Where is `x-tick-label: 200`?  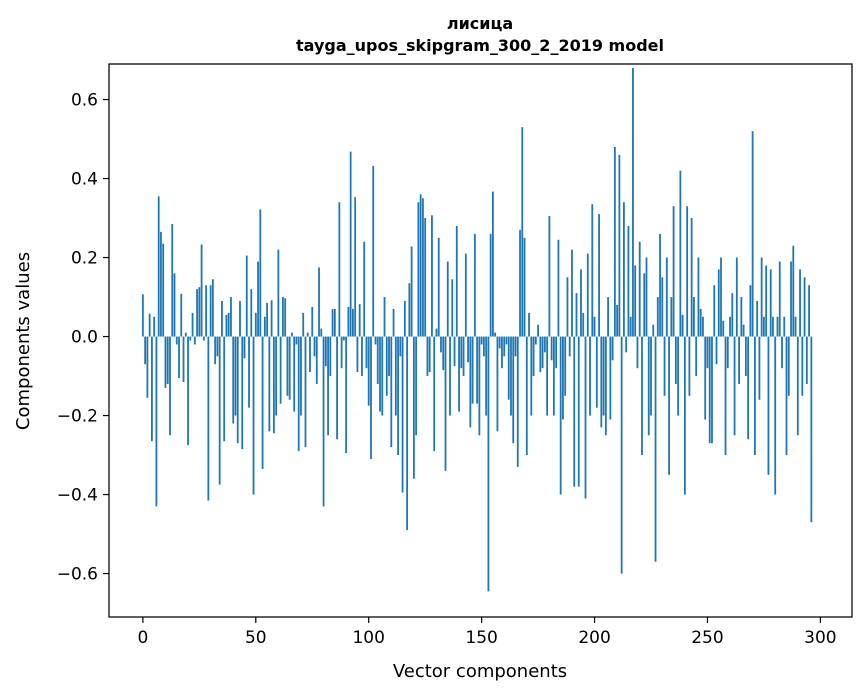 x-tick-label: 200 is located at coordinates (594, 638).